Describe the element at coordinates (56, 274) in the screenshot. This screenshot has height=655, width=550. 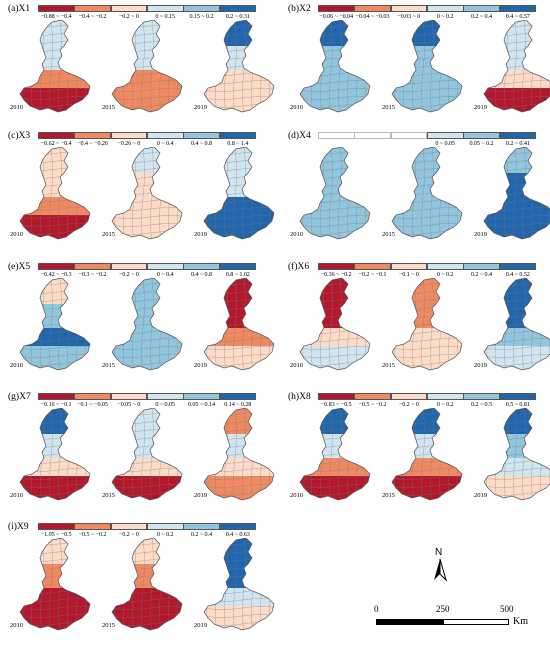
I see `legend-label: −0.42 ~ −0.3` at that location.